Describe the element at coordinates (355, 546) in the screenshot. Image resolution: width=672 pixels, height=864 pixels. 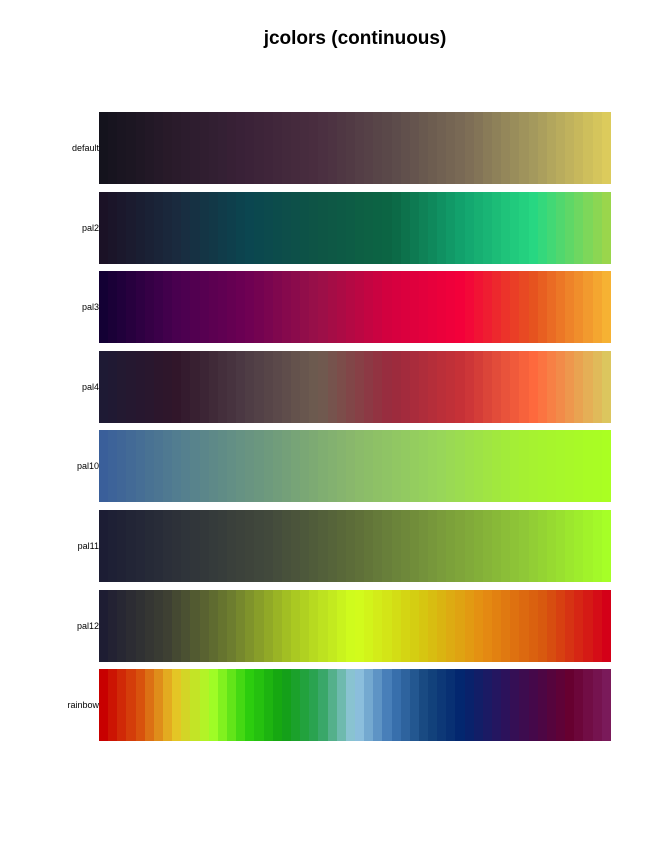
I see `palette-bar-pal11` at that location.